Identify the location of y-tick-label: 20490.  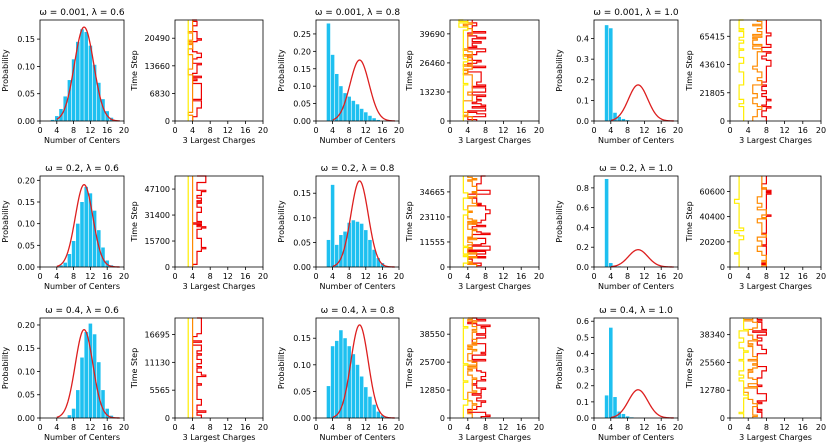
(157, 38).